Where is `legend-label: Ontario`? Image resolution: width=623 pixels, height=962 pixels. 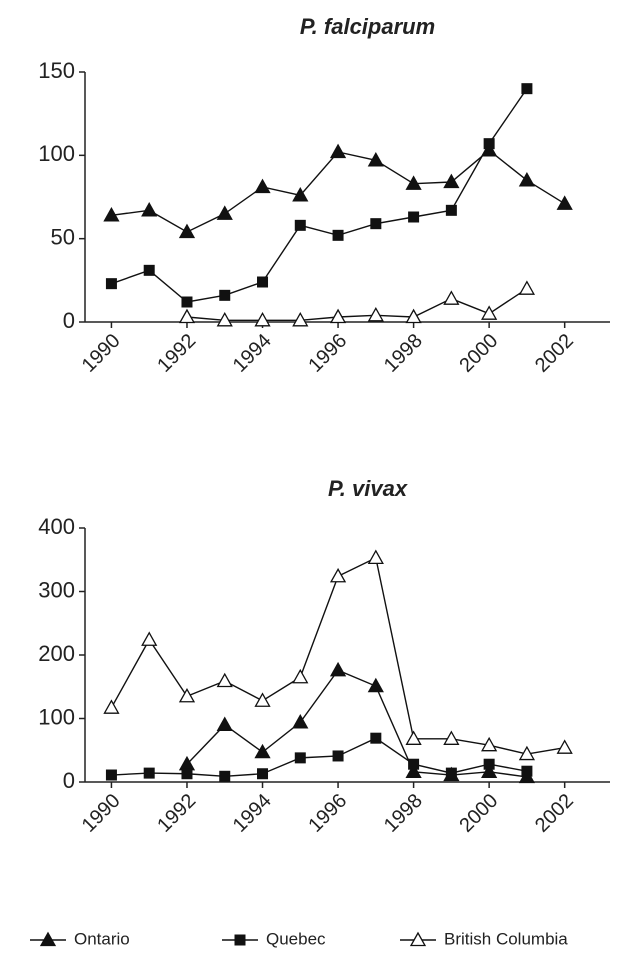
legend-label: Ontario is located at coordinates (102, 938).